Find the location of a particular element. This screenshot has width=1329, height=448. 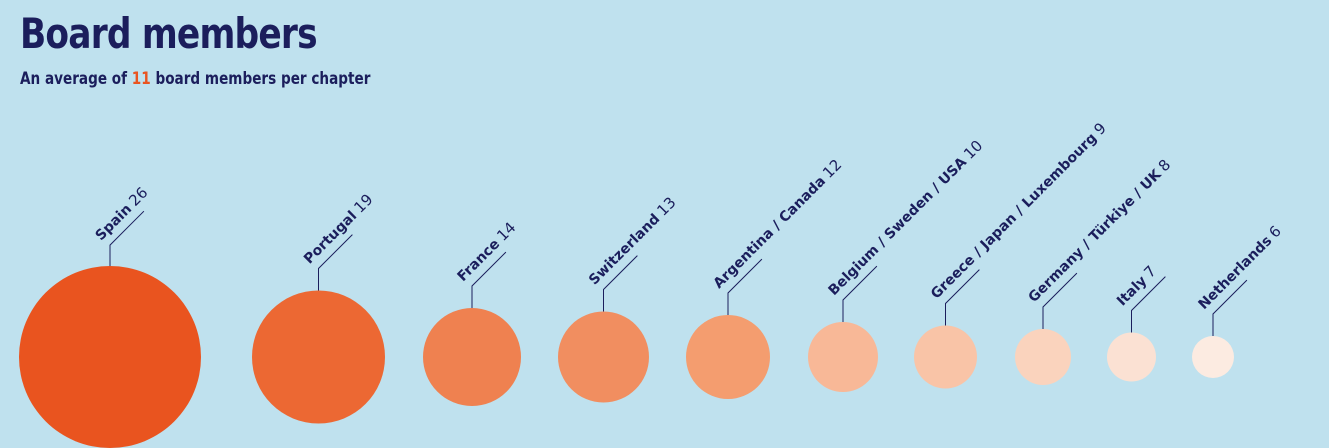

leader-line-argentina-canada is located at coordinates (745, 286).